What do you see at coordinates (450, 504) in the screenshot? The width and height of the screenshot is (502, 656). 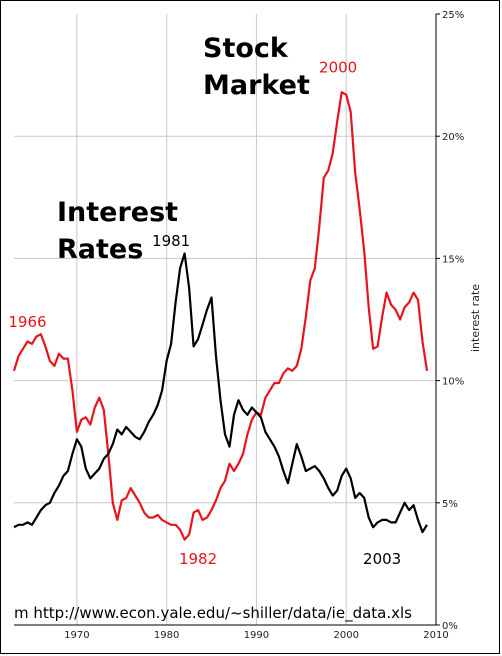 I see `y-tick-label: 5%` at bounding box center [450, 504].